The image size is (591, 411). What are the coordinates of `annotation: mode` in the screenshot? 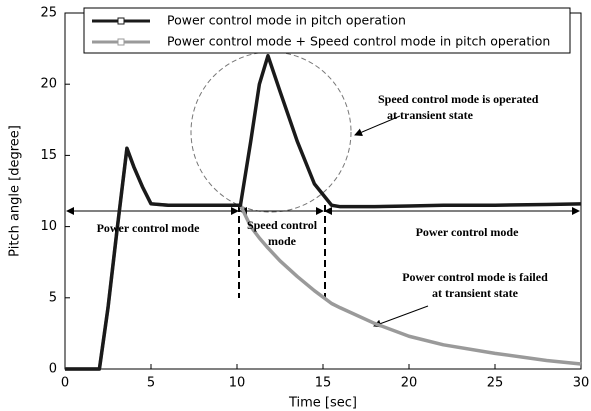 It's located at (282, 241).